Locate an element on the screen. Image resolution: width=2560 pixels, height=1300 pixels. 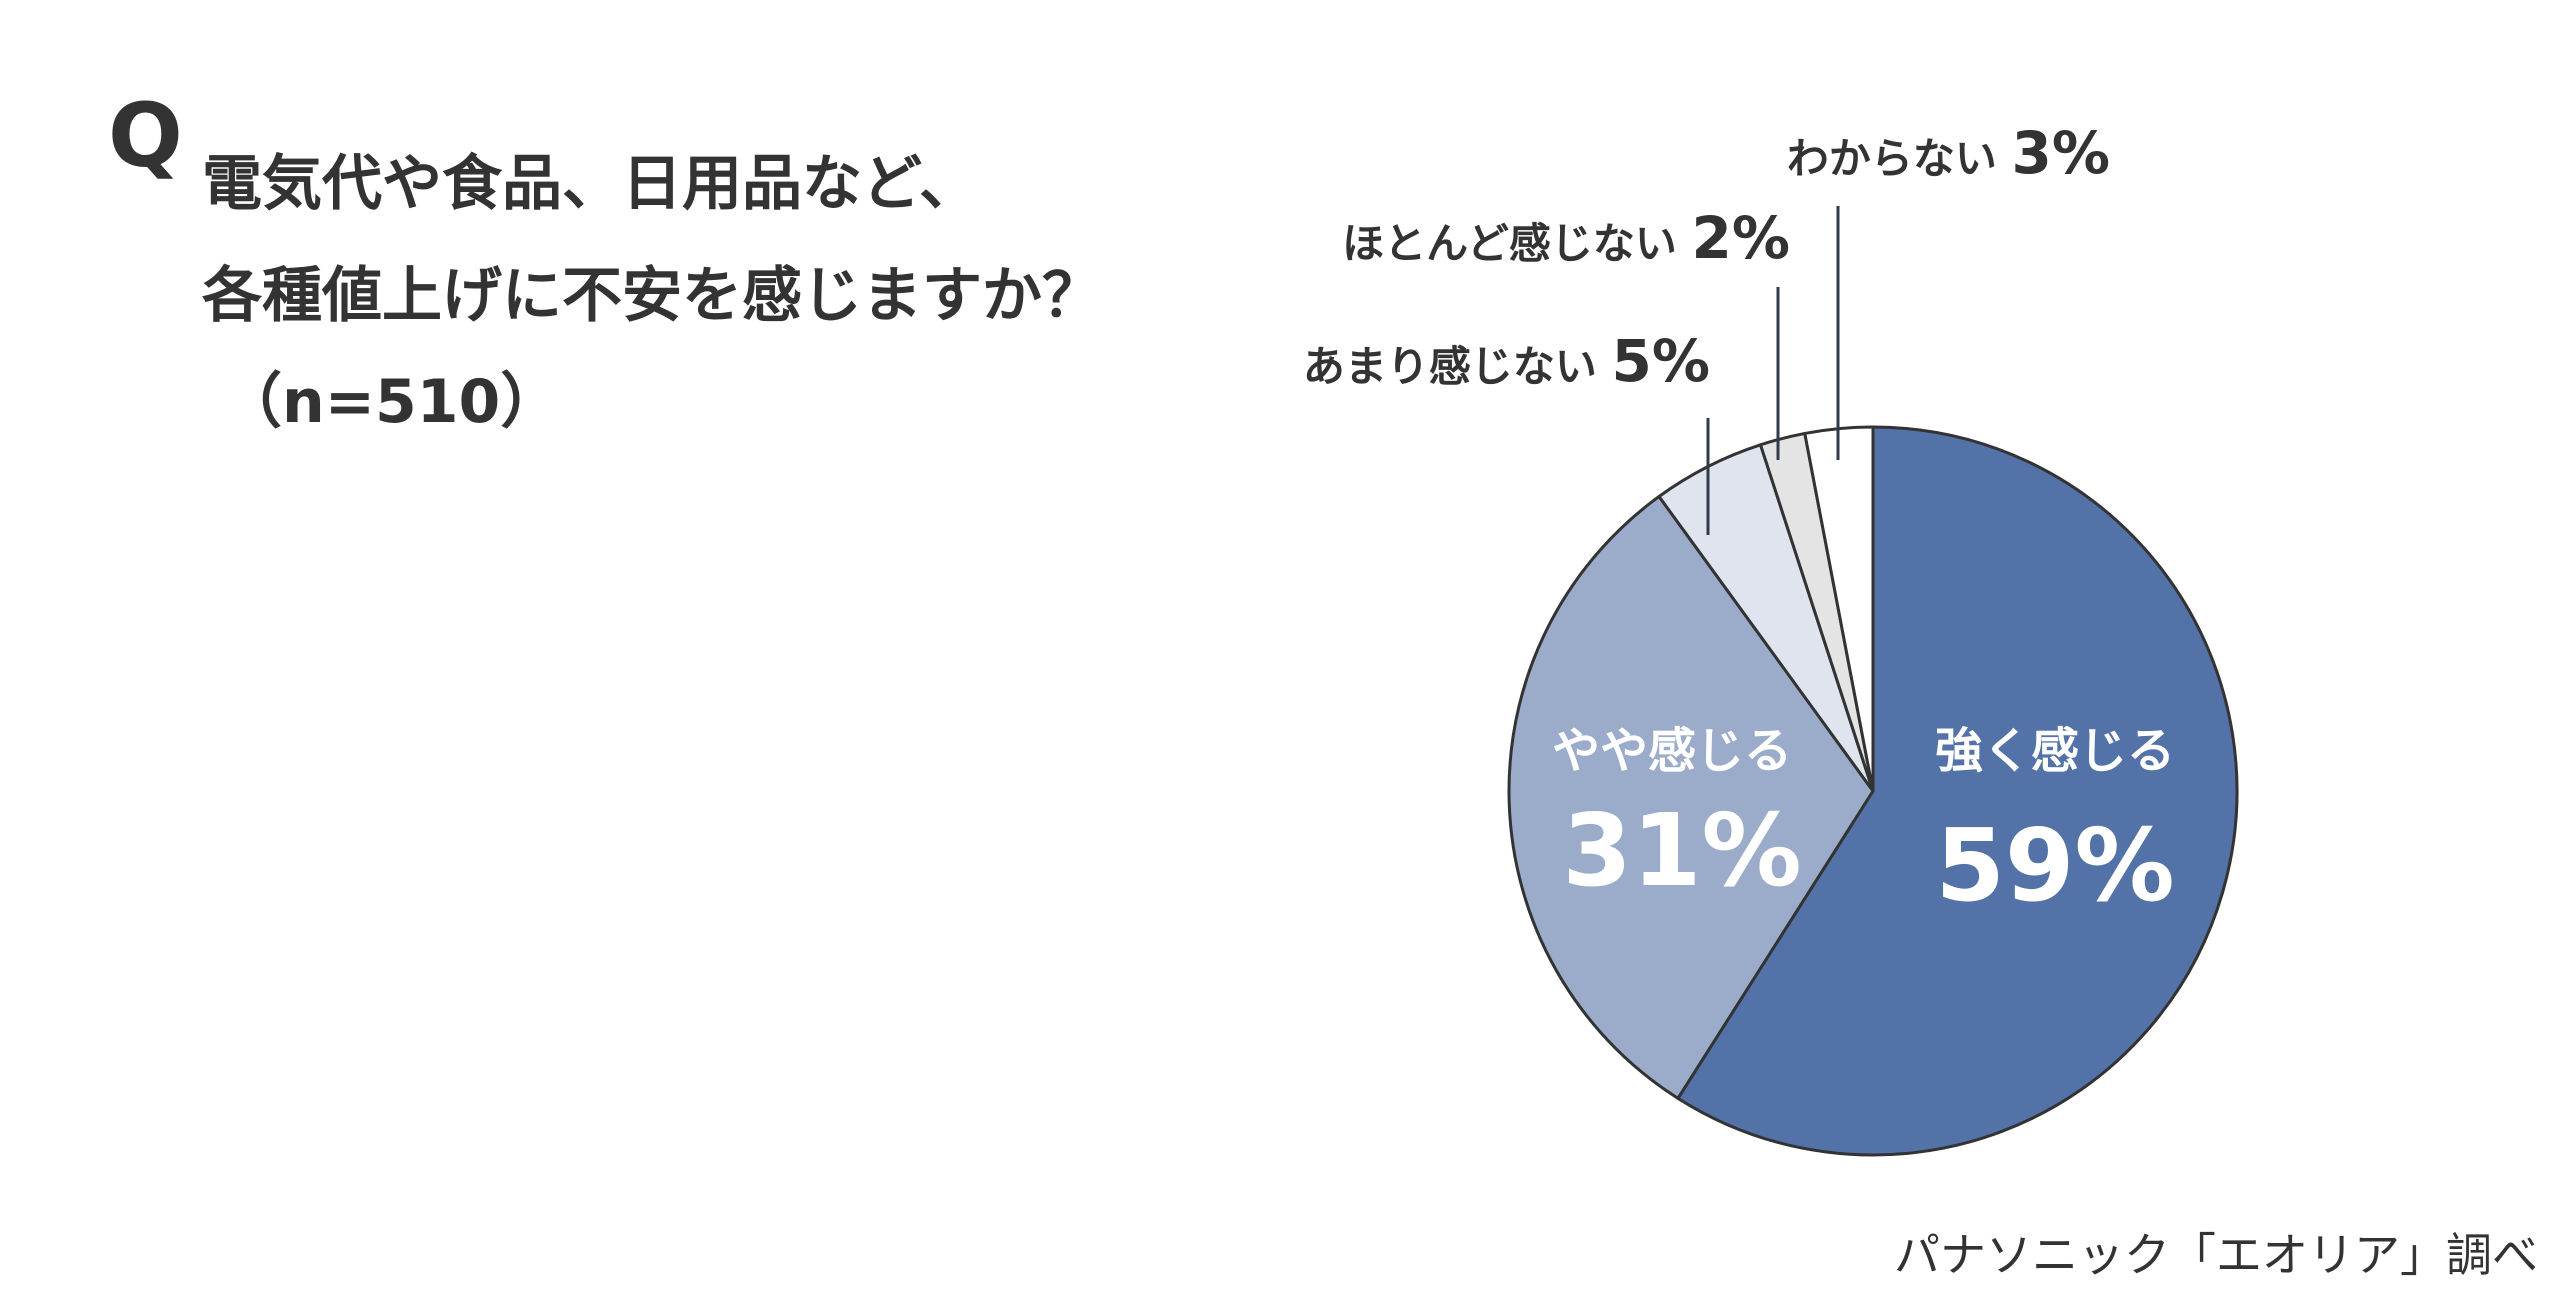
source-credit: パナソニック「エオリア」調べ is located at coordinates (2216, 1255).